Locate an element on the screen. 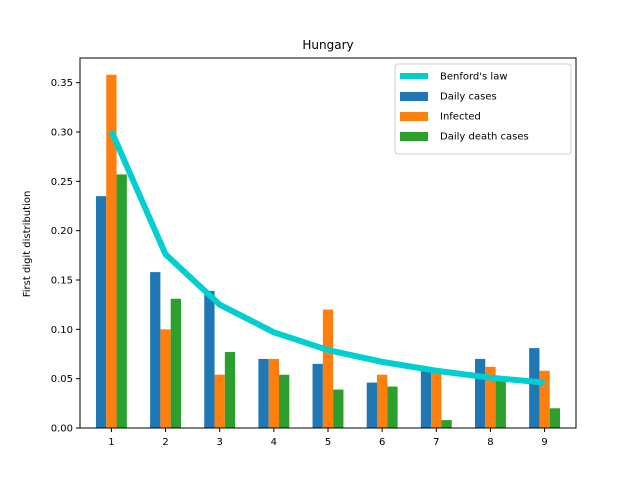  x-tick-label: 6 is located at coordinates (382, 442).